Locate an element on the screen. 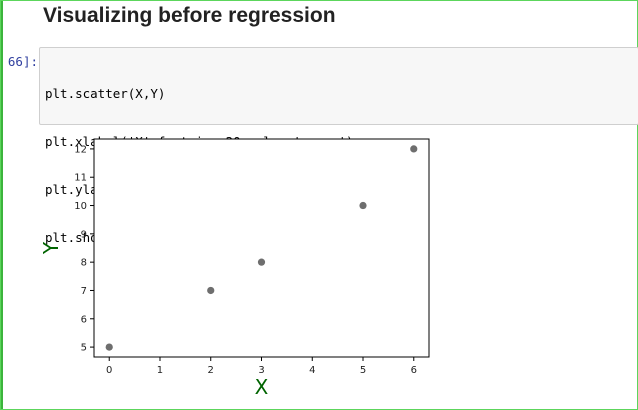 The image size is (638, 410). x-tick-label: 2 is located at coordinates (211, 370).